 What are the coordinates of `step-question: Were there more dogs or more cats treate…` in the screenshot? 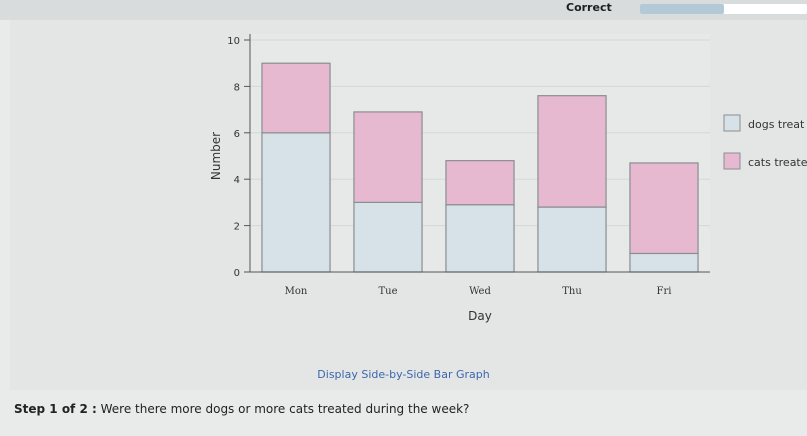 It's located at (285, 409).